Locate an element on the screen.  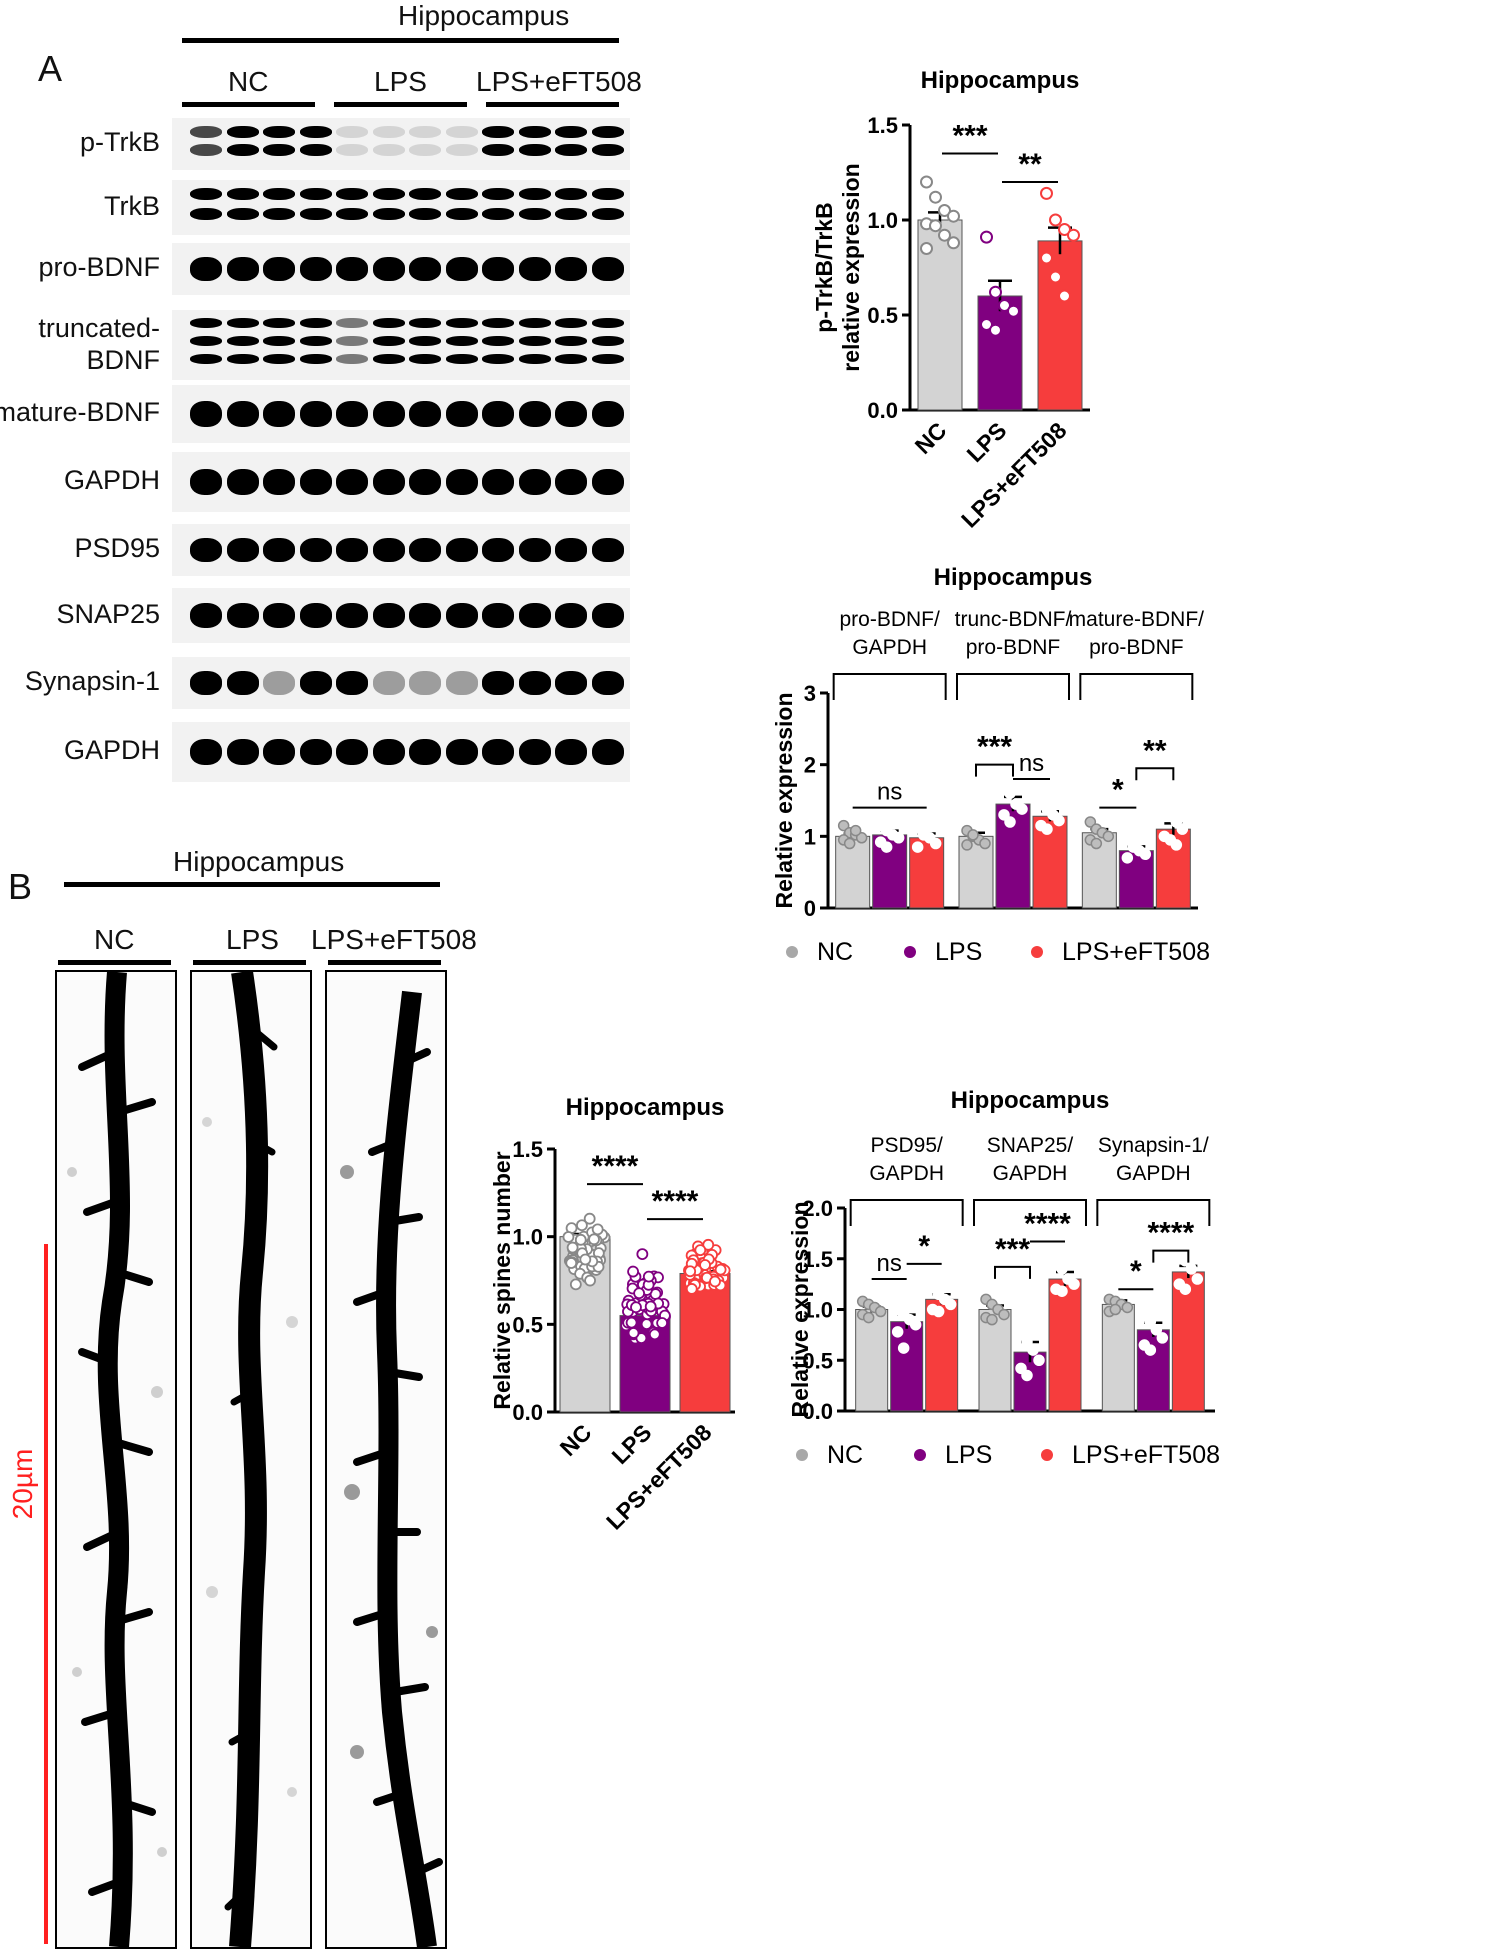
legend-marker is located at coordinates (920, 1455).